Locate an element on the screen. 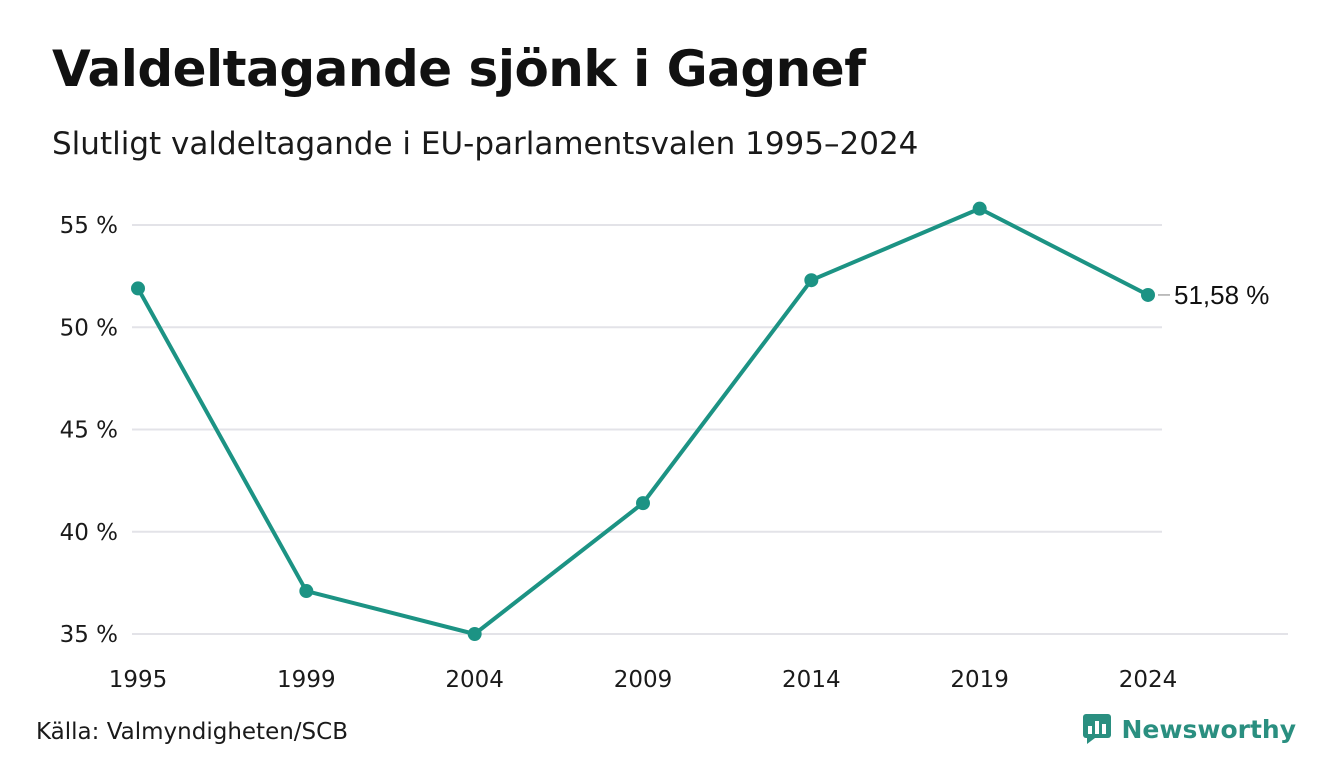 This screenshot has width=1340, height=780. chart-title: Valdeltagande sjönk i Gagnef is located at coordinates (459, 69).